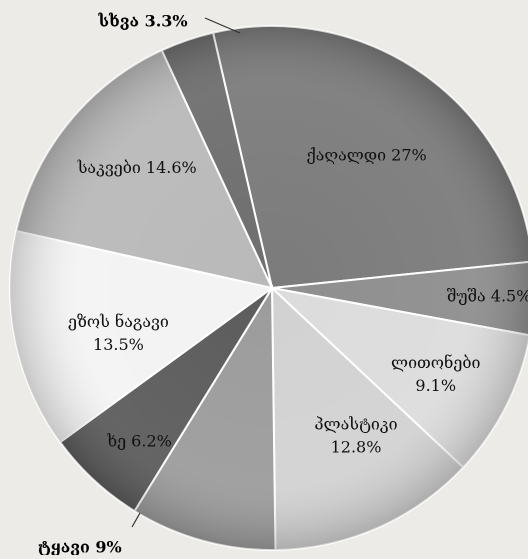  What do you see at coordinates (366, 154) in the screenshot?
I see `slice-label: ქაღალდი 27%` at bounding box center [366, 154].